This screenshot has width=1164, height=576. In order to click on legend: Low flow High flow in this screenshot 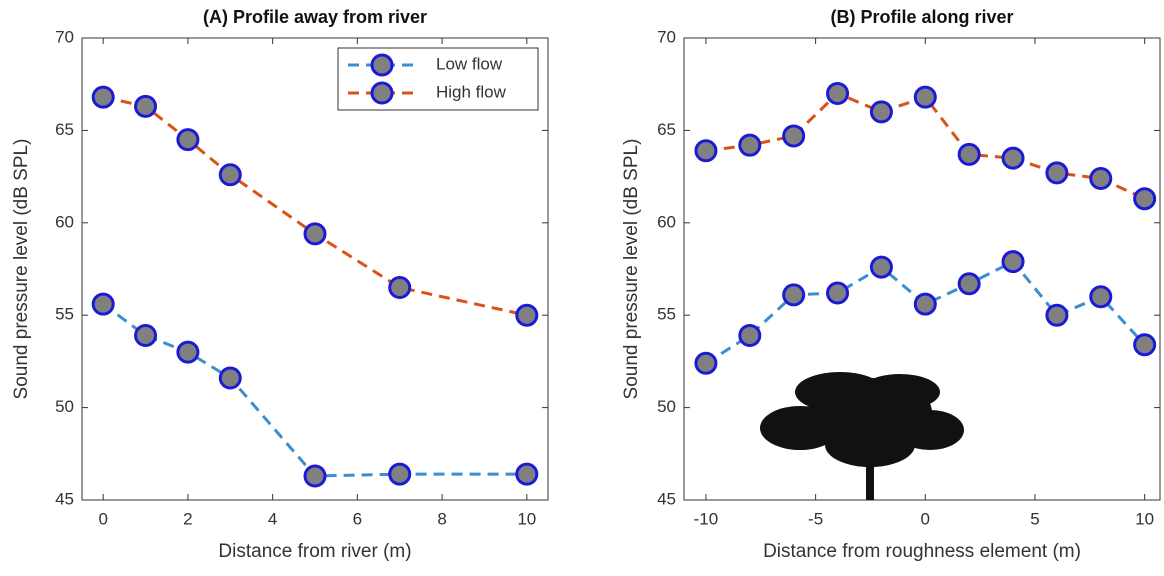, I will do `click(438, 79)`.